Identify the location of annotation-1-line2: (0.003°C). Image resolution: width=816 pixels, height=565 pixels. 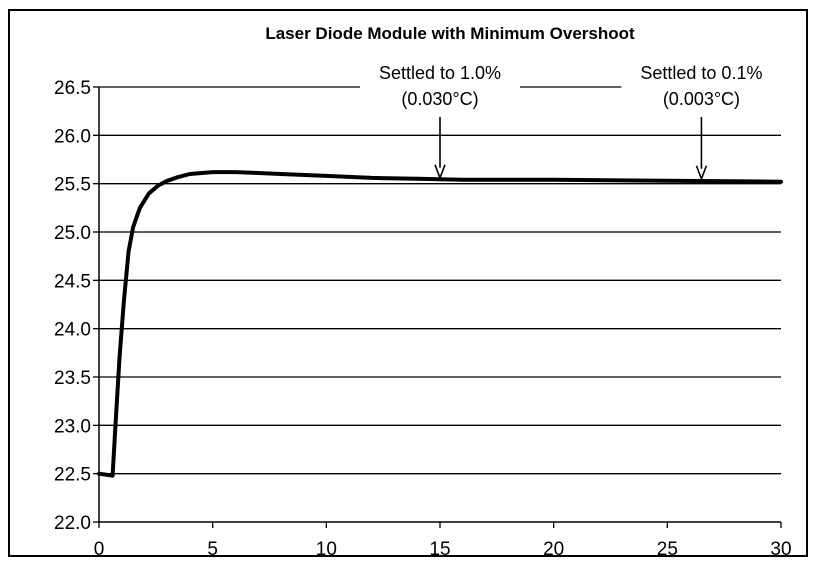
(701, 99).